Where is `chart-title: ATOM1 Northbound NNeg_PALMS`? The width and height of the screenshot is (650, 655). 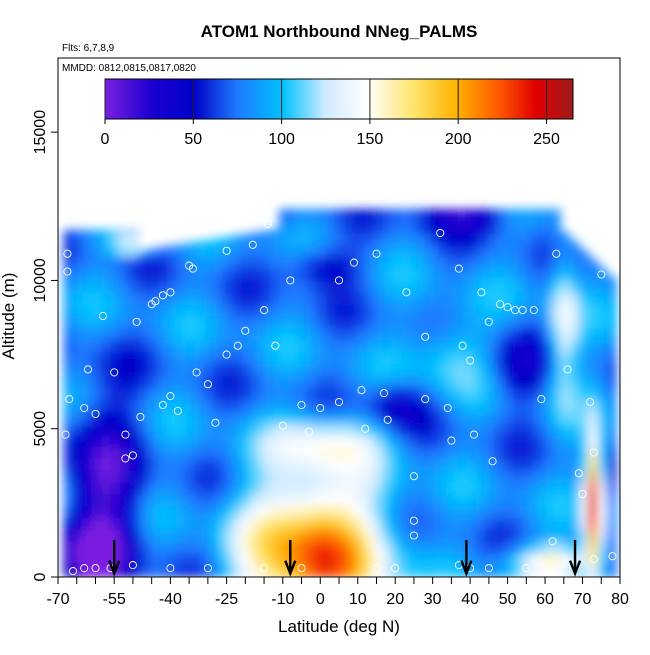 chart-title: ATOM1 Northbound NNeg_PALMS is located at coordinates (339, 31).